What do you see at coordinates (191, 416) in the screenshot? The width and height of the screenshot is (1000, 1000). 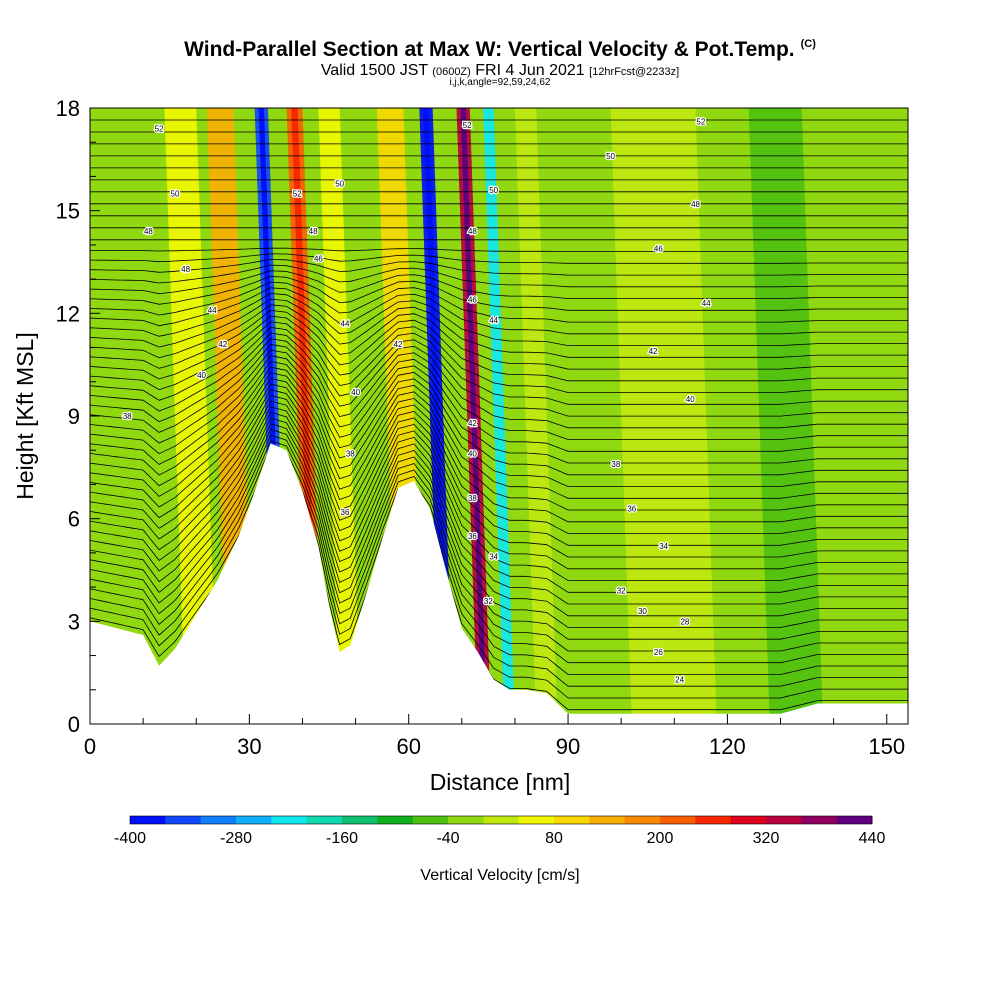 I see `velocity-band` at bounding box center [191, 416].